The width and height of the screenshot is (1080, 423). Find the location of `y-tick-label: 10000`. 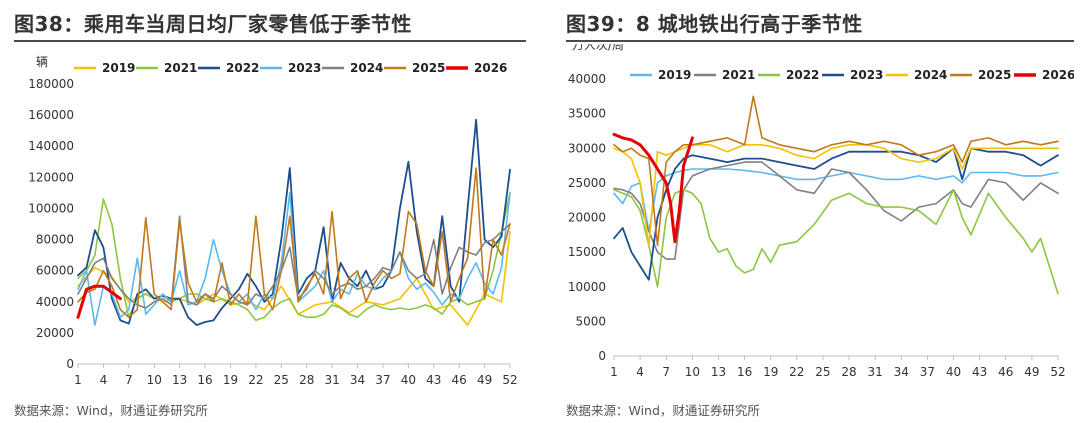

y-tick-label: 10000 is located at coordinates (587, 287).